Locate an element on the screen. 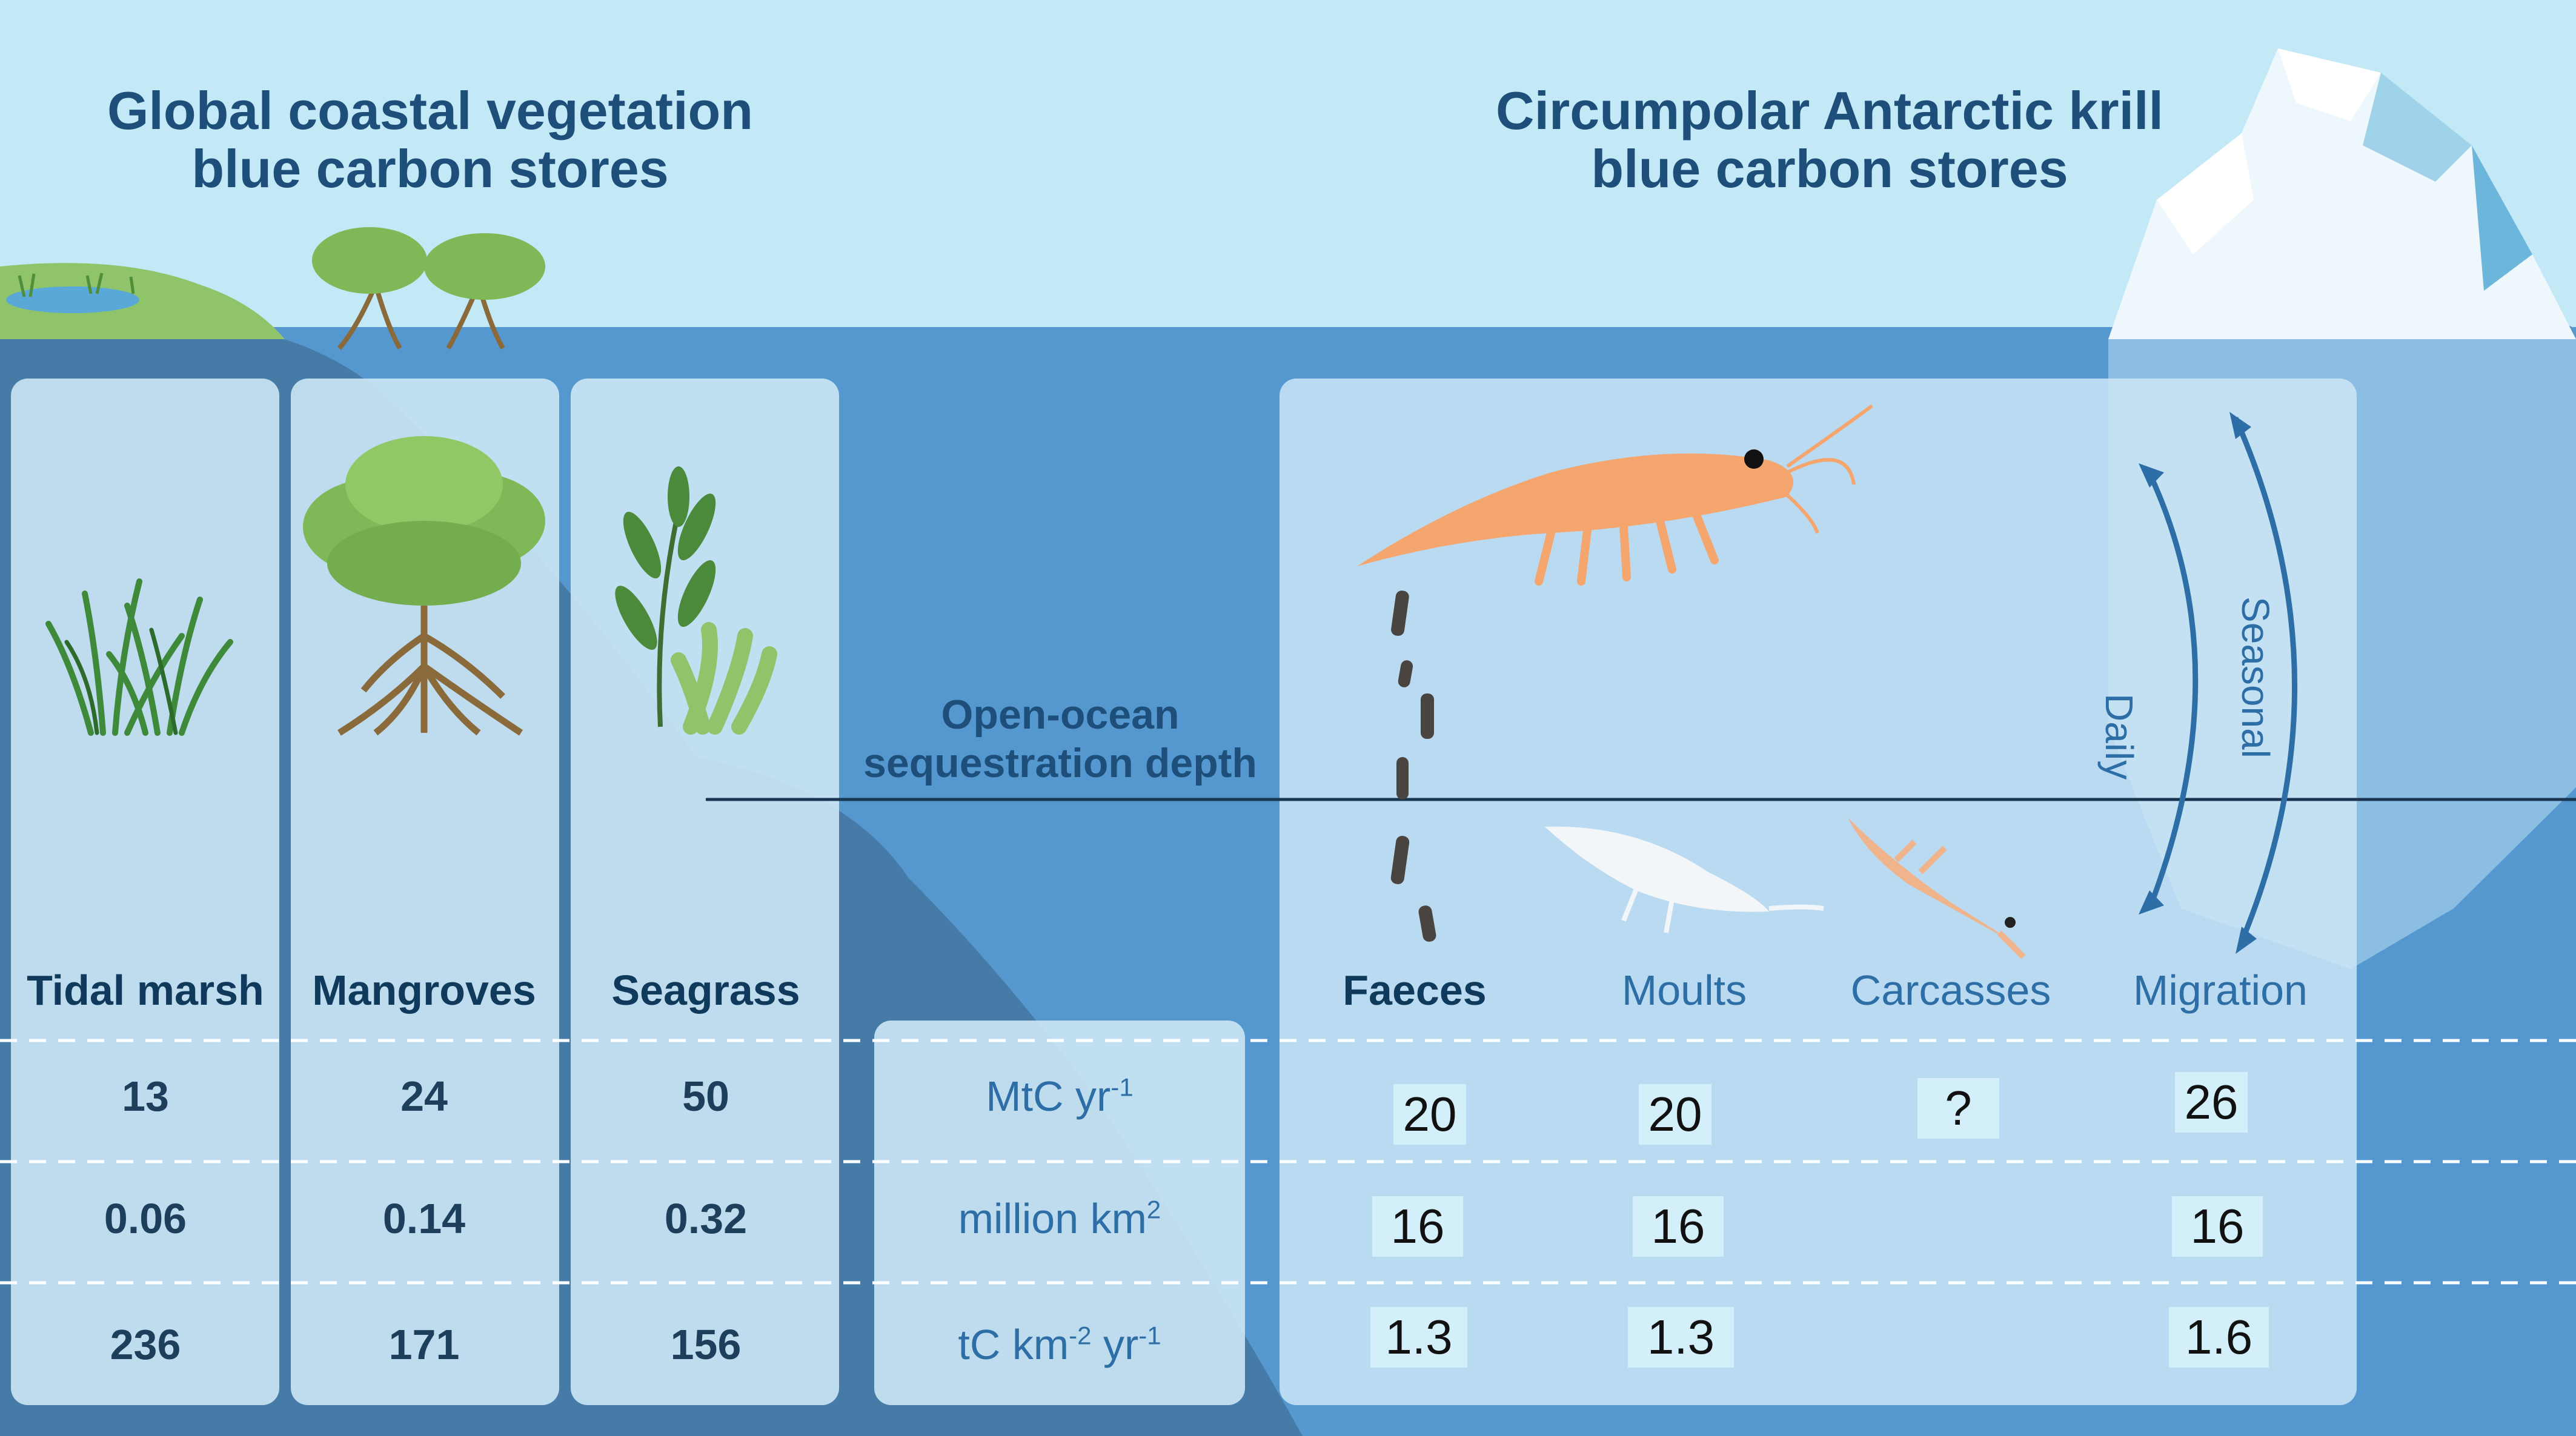 This screenshot has width=2576, height=1436. seasonal-migration-arrow is located at coordinates (2265, 680).